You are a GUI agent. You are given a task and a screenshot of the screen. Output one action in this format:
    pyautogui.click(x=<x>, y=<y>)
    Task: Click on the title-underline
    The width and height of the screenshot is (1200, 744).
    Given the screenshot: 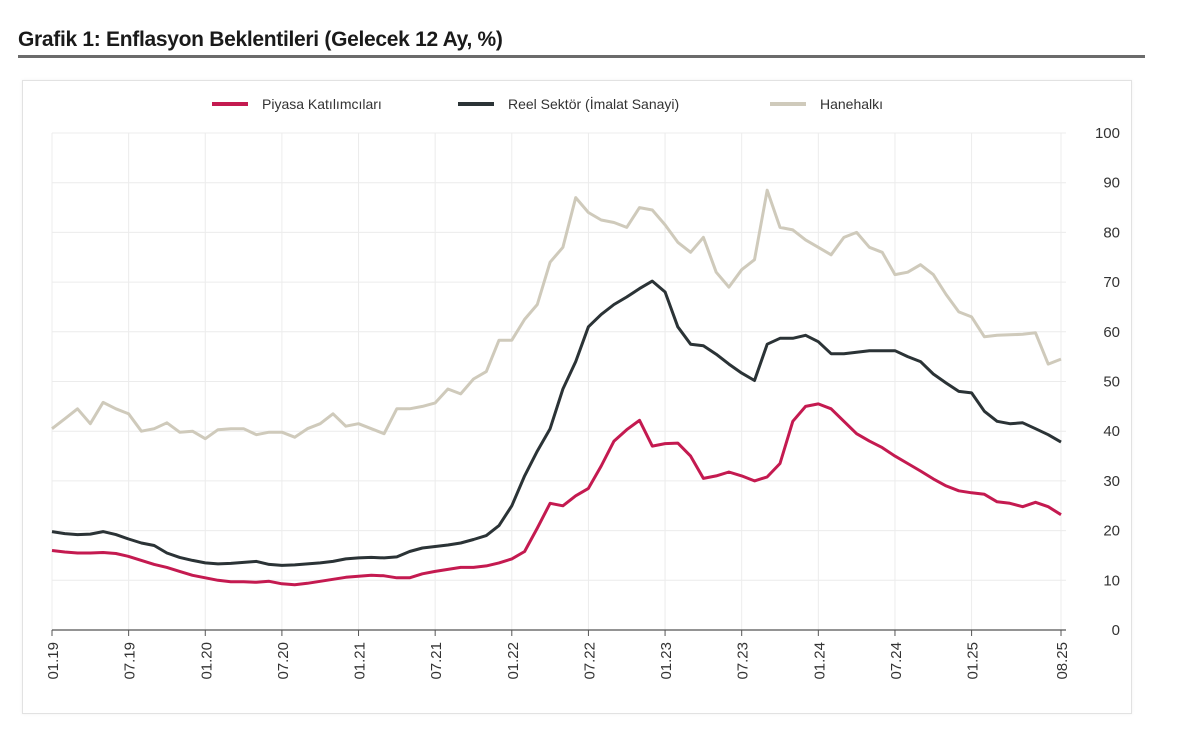 What is the action you would take?
    pyautogui.click(x=581, y=56)
    